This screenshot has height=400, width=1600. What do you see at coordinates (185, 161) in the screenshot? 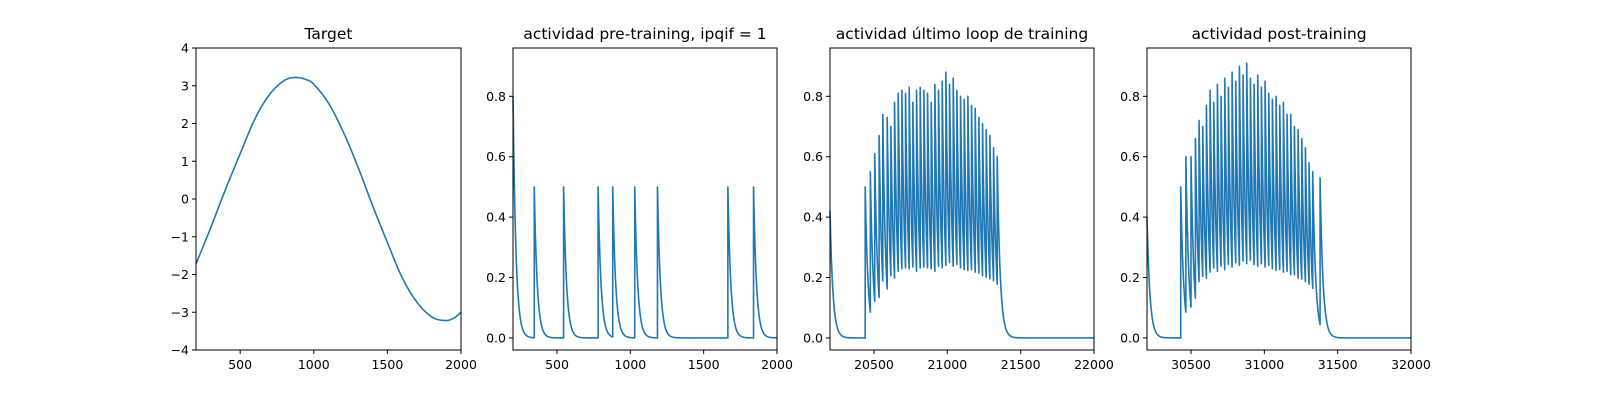
I see `y-tick-label: 1` at bounding box center [185, 161].